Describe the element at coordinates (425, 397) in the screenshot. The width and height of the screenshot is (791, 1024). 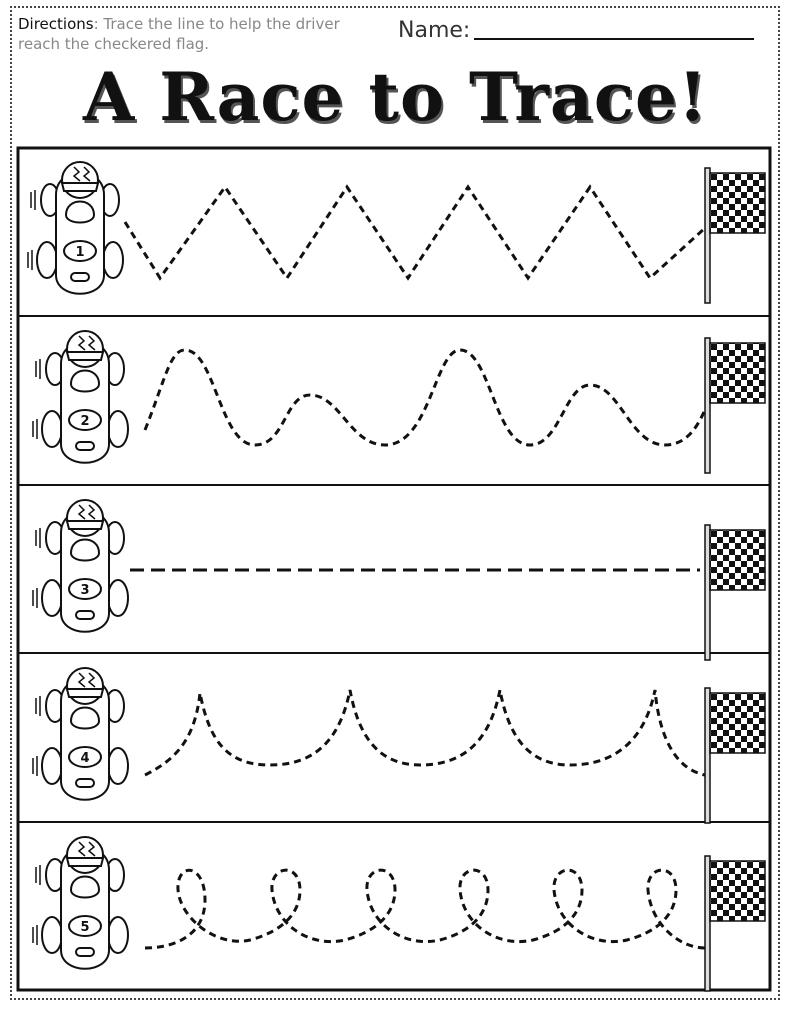
I see `trace-path-wave` at that location.